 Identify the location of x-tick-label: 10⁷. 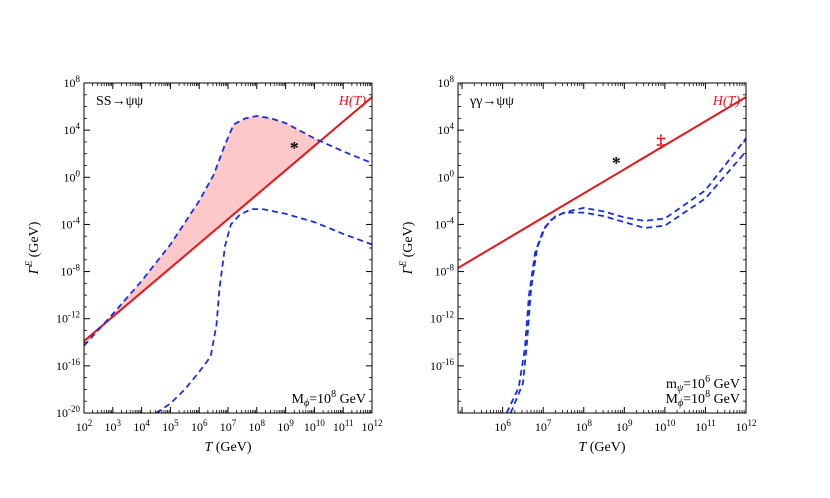
(543, 426).